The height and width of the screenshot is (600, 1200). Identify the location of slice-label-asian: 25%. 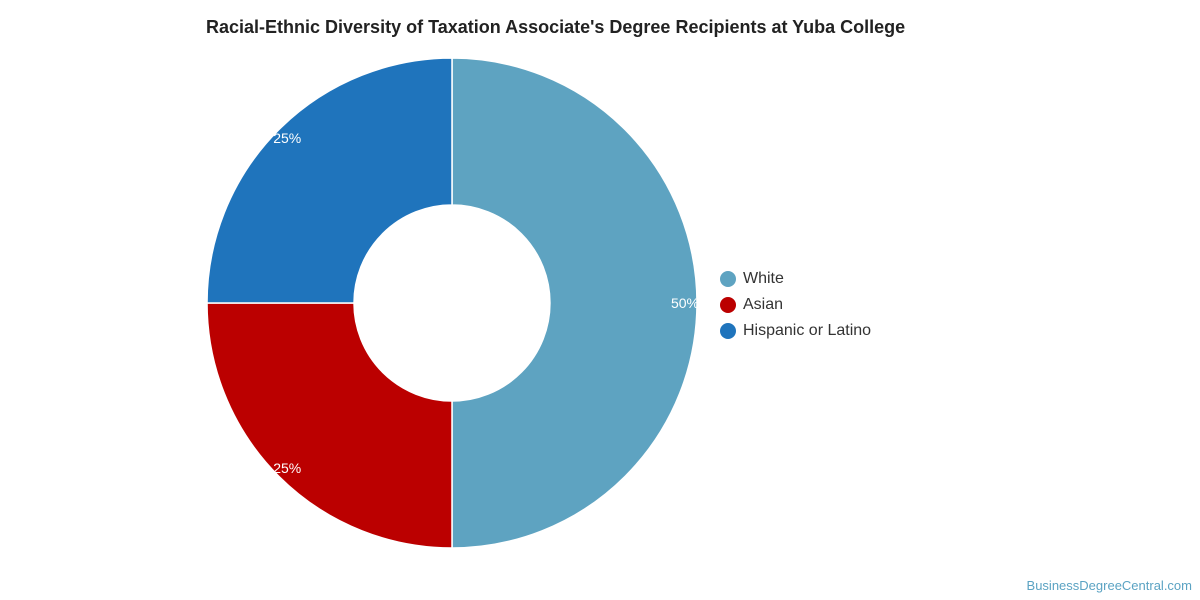
(287, 468).